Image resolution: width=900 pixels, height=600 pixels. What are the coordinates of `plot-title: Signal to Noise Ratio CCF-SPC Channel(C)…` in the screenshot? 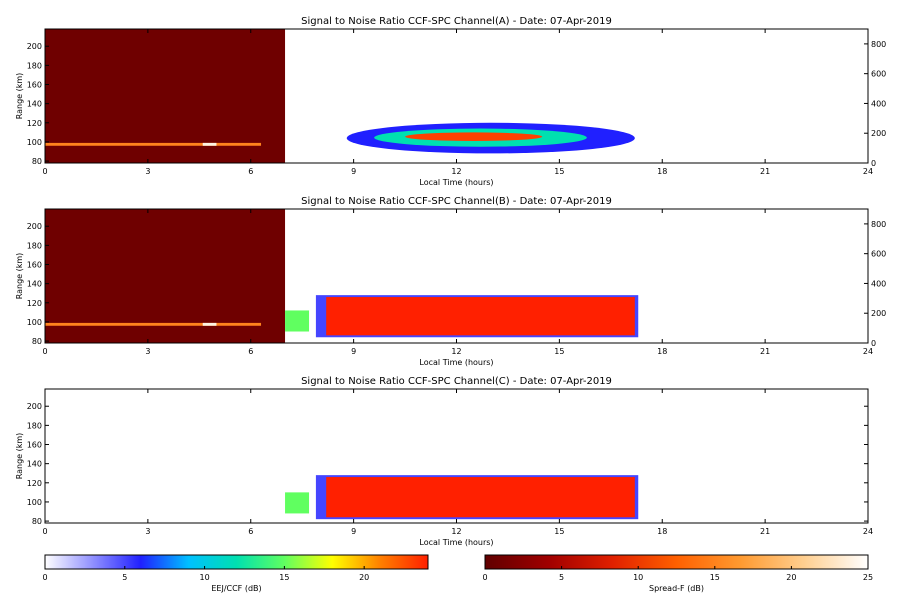 It's located at (456, 381).